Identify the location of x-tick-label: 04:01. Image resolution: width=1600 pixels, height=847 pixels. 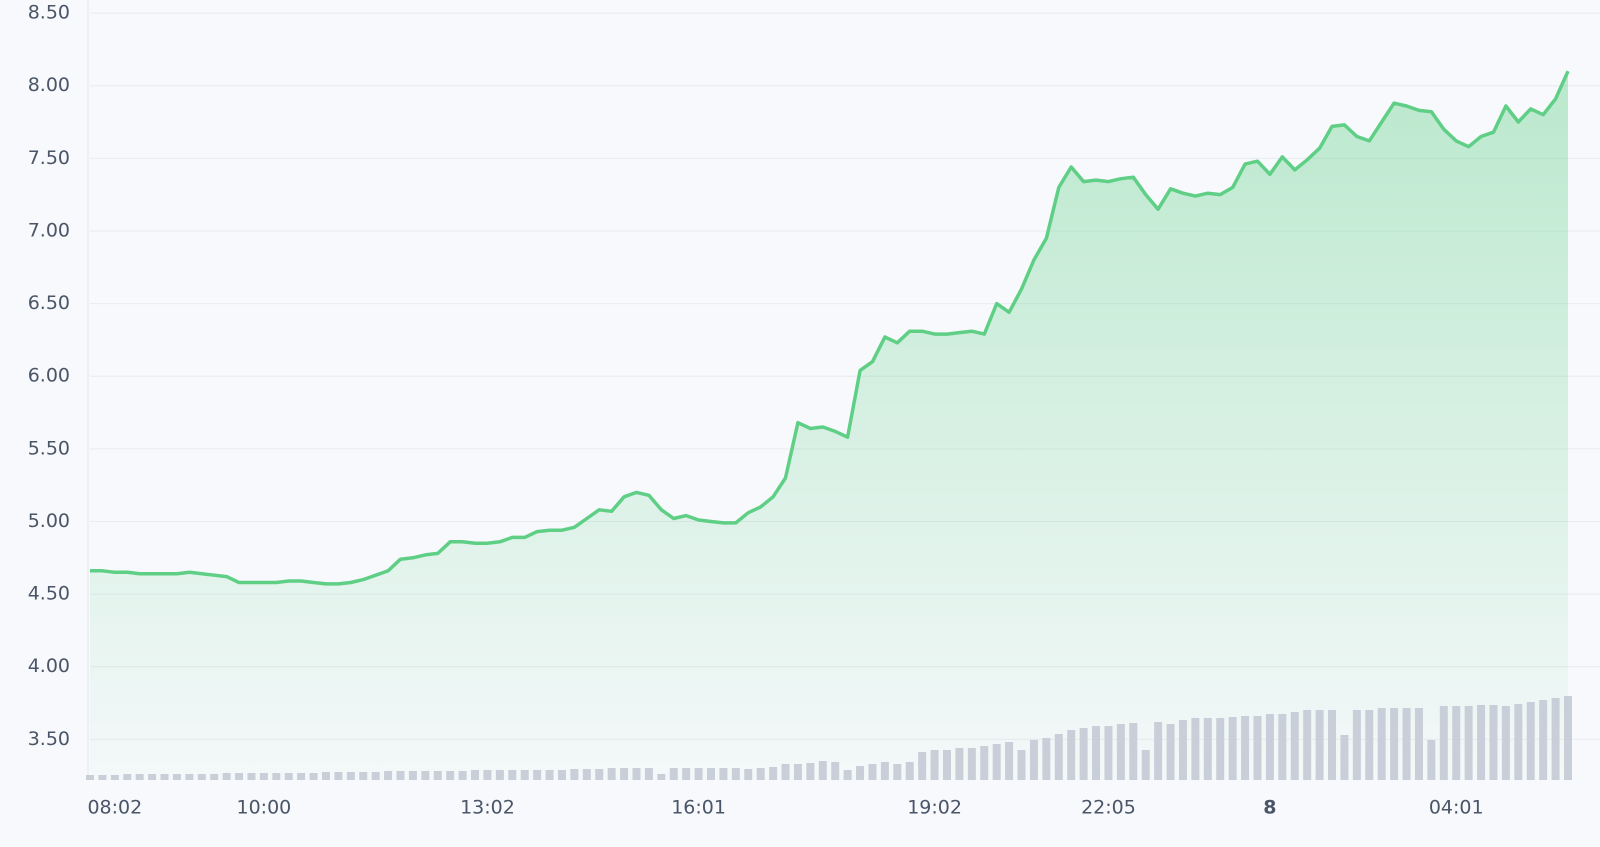
(1456, 808).